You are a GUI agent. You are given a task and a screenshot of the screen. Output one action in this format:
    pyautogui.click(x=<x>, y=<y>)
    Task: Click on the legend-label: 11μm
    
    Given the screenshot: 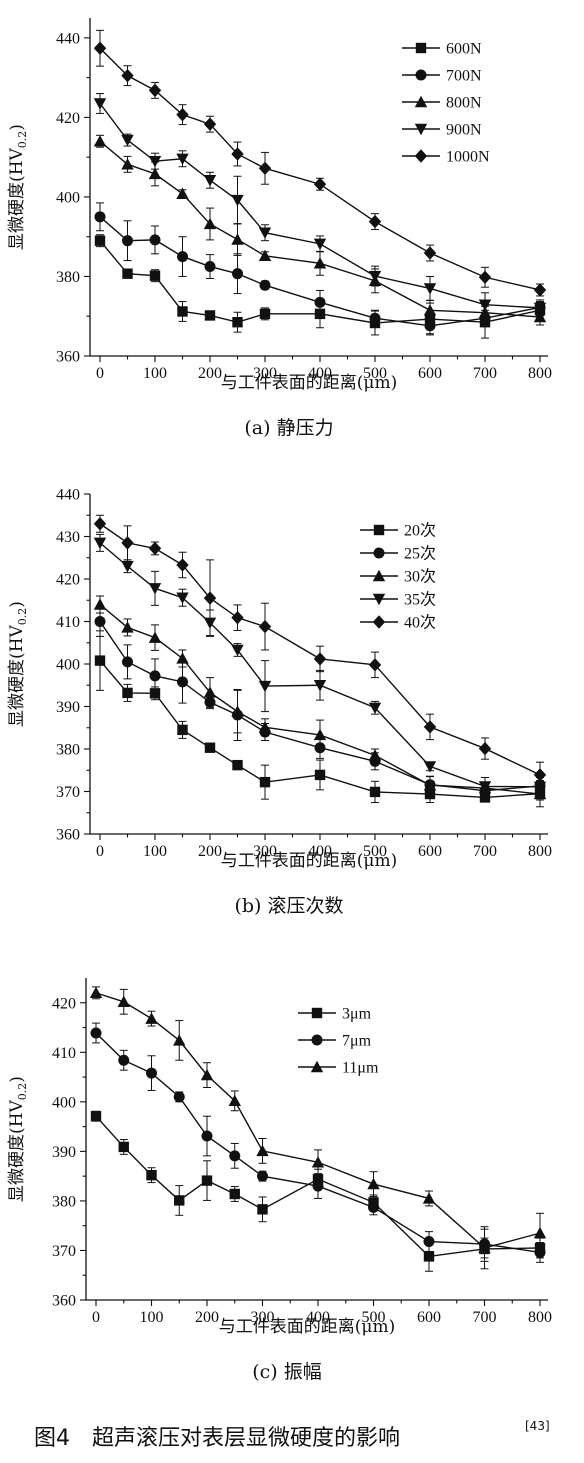 What is the action you would take?
    pyautogui.click(x=360, y=1068)
    